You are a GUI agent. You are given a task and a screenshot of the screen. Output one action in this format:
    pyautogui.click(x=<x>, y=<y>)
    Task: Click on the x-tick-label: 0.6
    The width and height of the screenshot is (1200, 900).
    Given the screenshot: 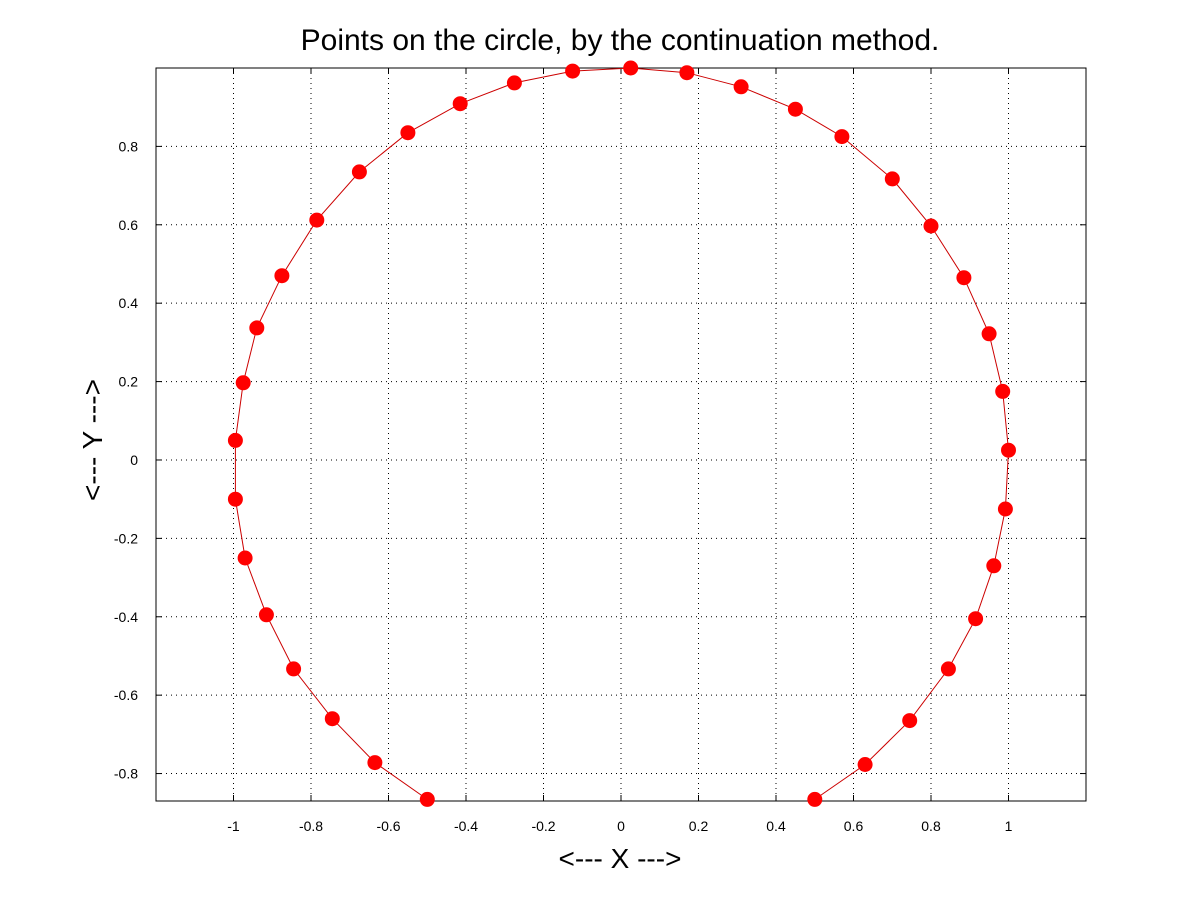 What is the action you would take?
    pyautogui.click(x=854, y=826)
    